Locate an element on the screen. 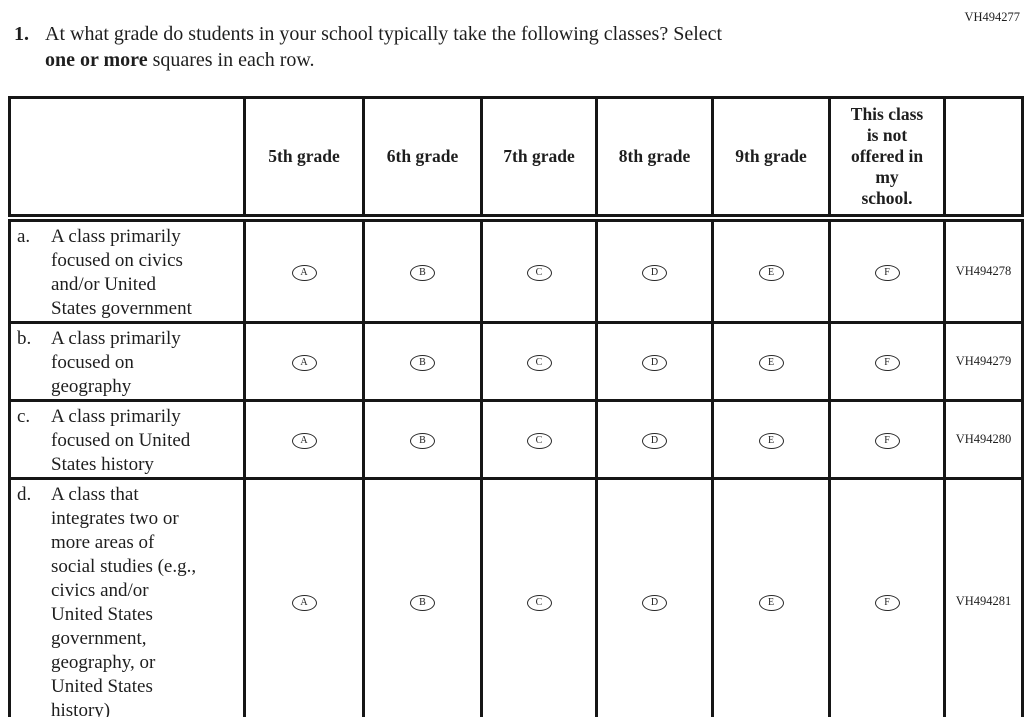 Image resolution: width=1031 pixels, height=717 pixels. row-a-cell-5th: A is located at coordinates (304, 270).